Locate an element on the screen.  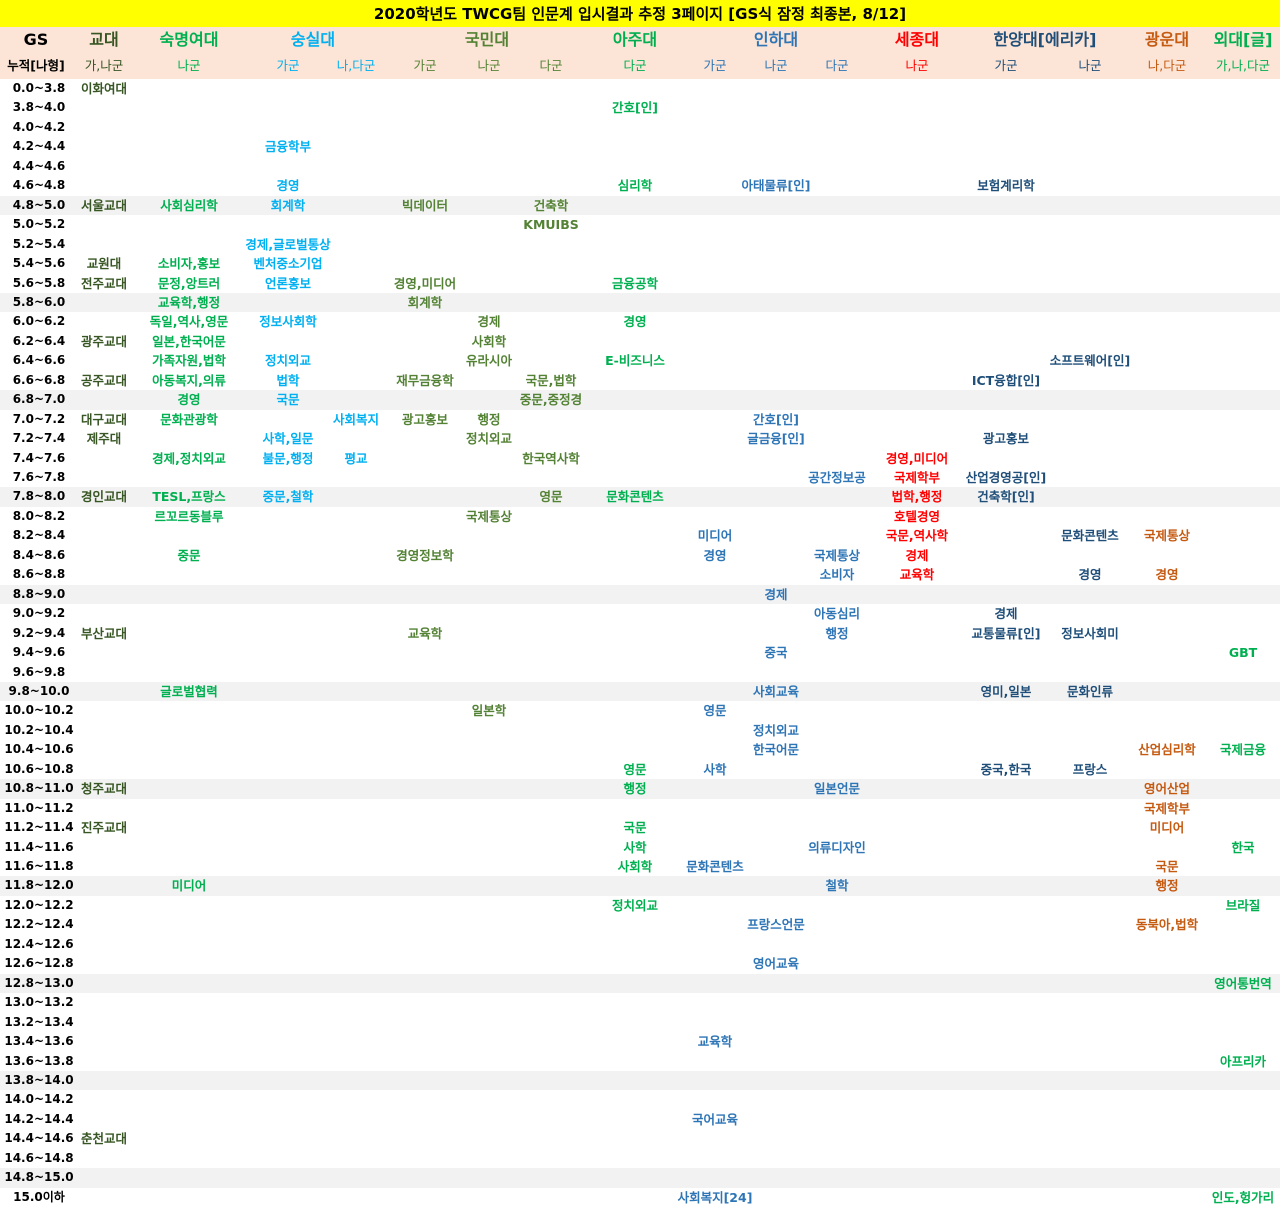
gs-range-label: 12.6~12.8 is located at coordinates (39, 963).